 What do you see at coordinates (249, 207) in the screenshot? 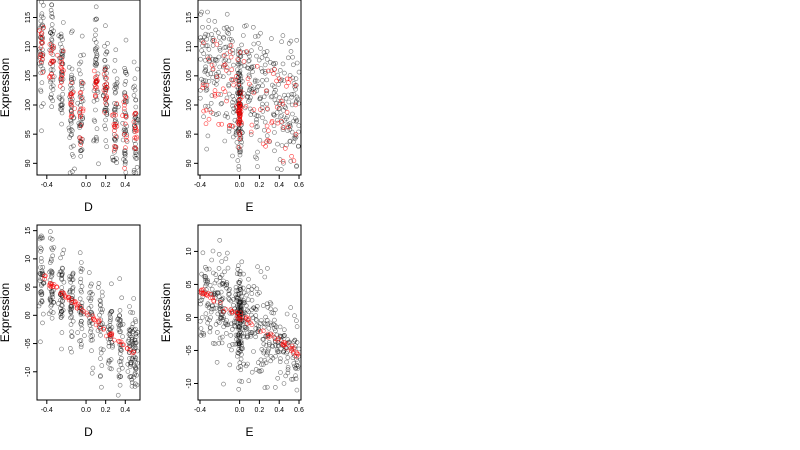
I see `x-axis-title: E` at bounding box center [249, 207].